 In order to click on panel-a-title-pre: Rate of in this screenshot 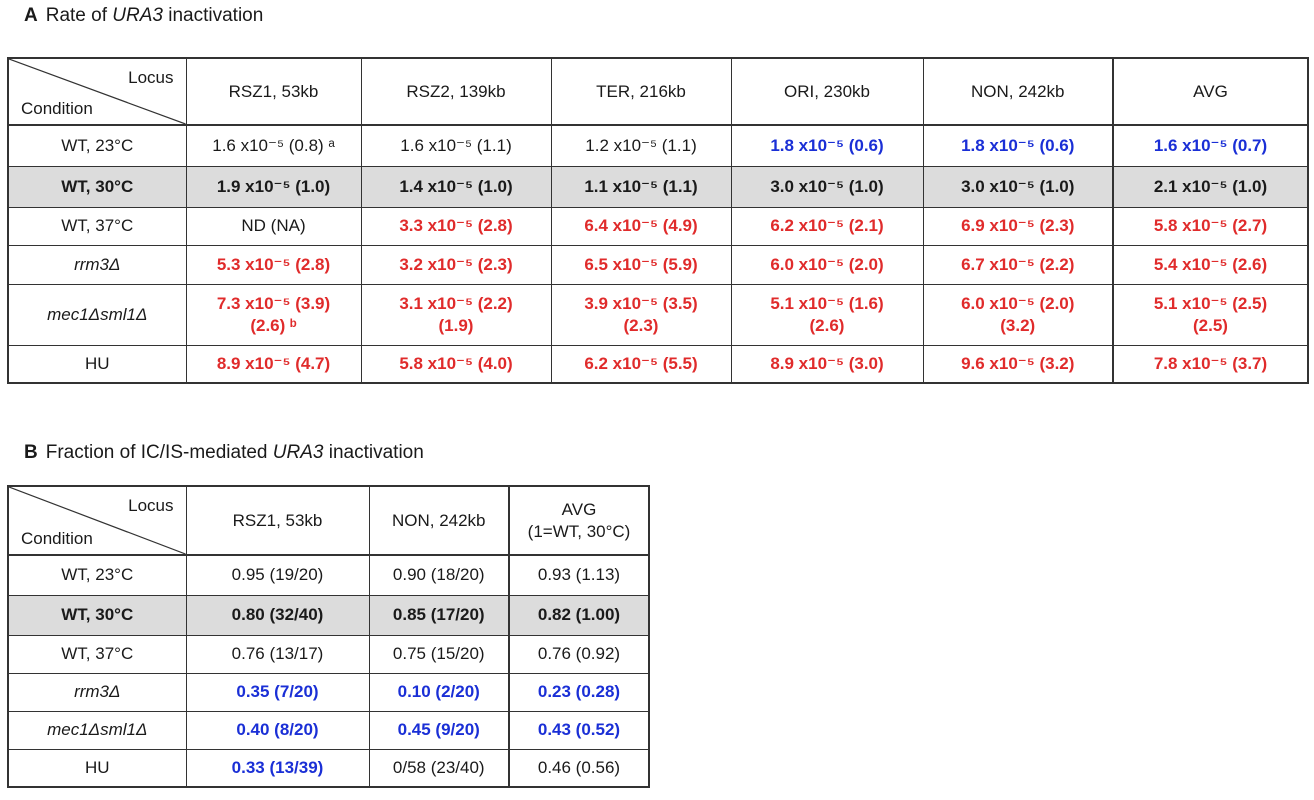, I will do `click(79, 15)`.